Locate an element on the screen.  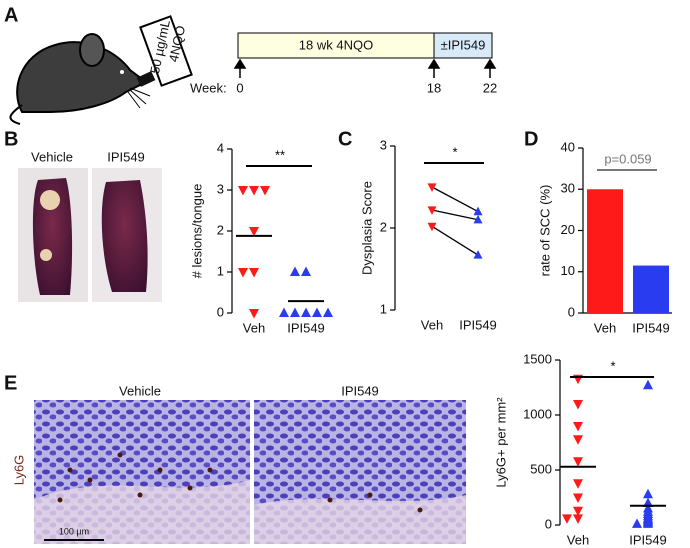
panel-letter: D is located at coordinates (531, 139).